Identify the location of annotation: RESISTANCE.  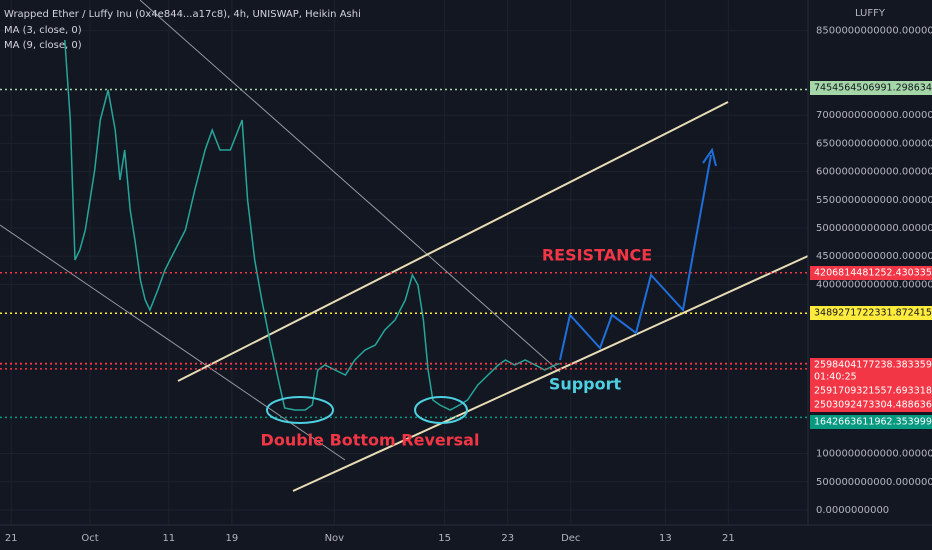
(597, 255).